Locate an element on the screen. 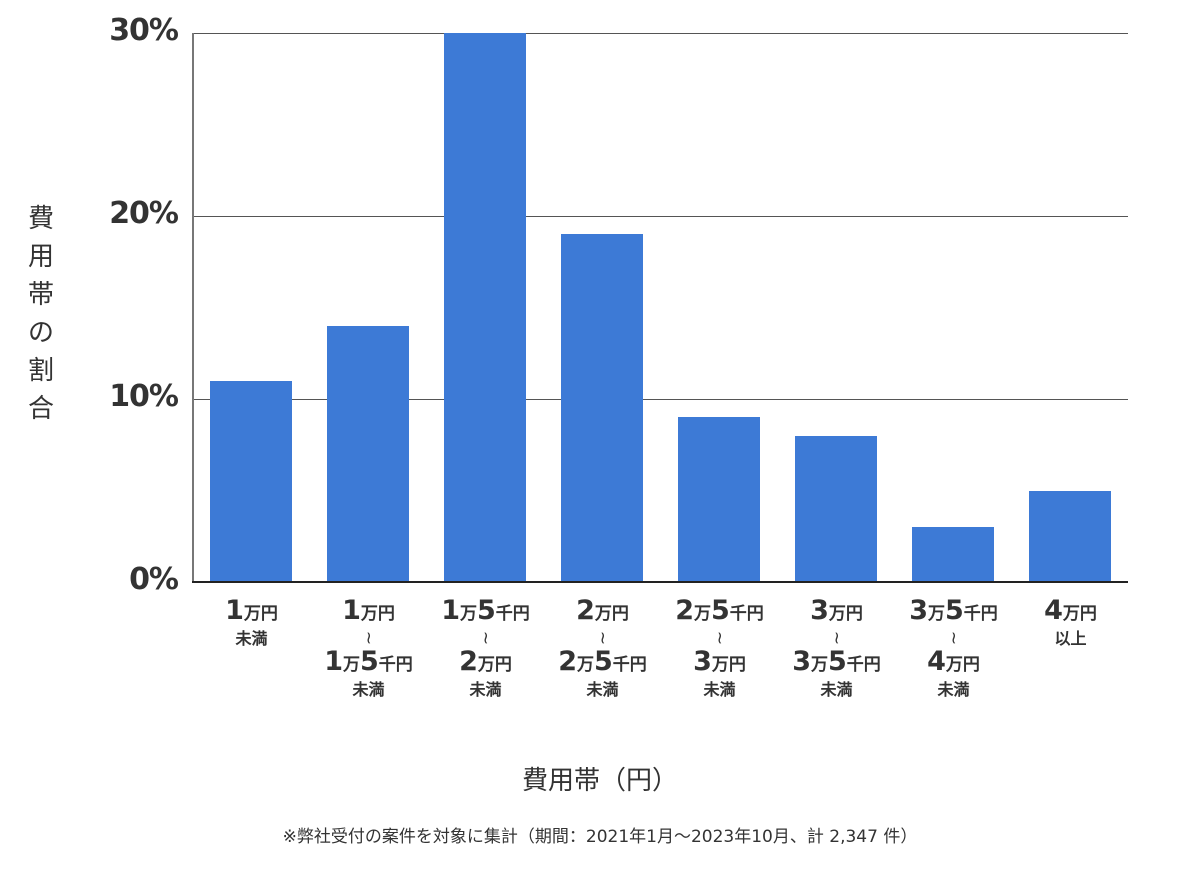  y-axis-label-char: 帯 is located at coordinates (40, 295).